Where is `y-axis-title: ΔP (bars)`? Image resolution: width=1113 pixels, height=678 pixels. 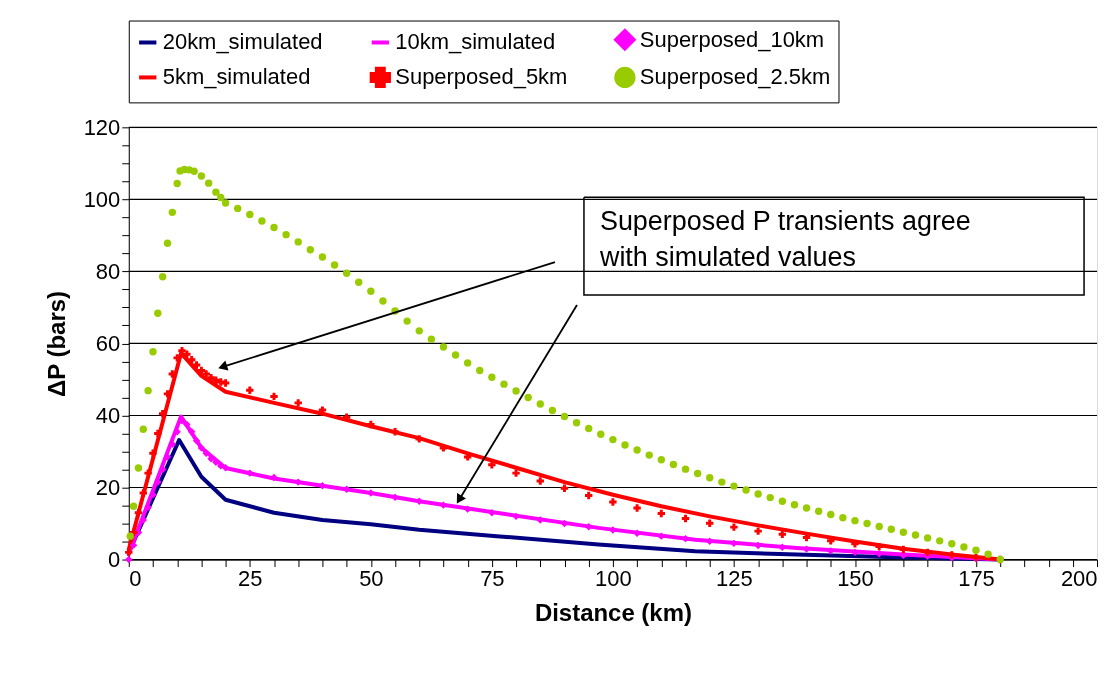
y-axis-title: ΔP (bars) is located at coordinates (56, 344).